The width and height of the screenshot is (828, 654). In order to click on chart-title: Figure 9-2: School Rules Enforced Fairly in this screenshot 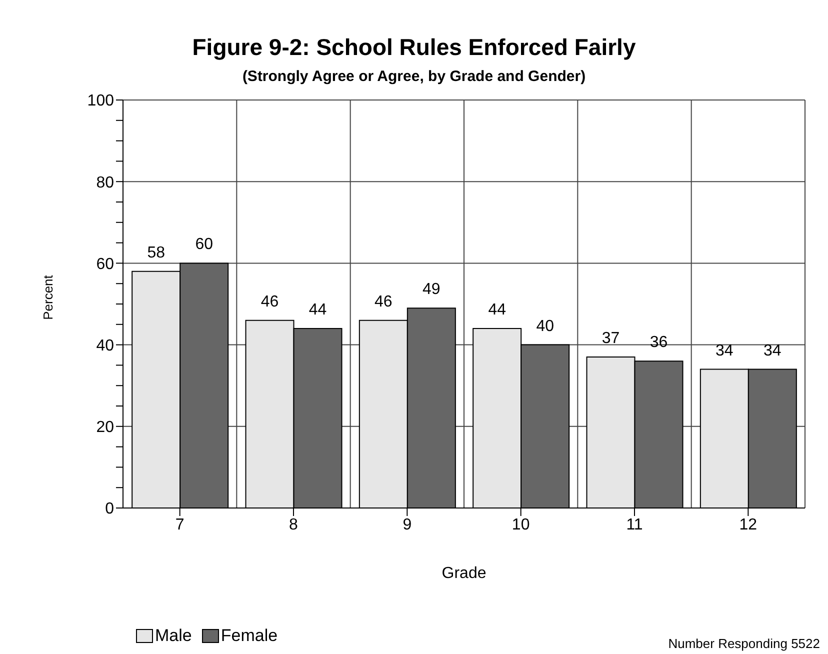, I will do `click(414, 47)`.